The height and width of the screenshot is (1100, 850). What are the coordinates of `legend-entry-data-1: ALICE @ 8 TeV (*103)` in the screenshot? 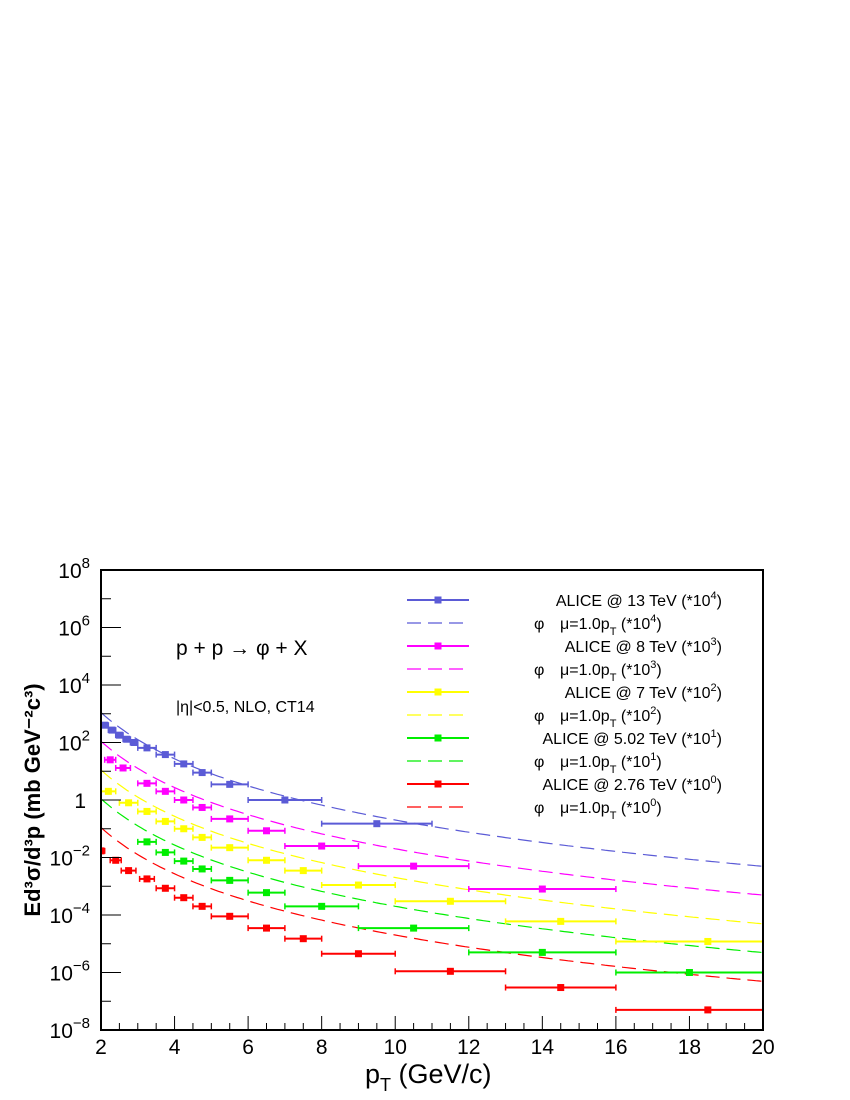 It's located at (564, 646).